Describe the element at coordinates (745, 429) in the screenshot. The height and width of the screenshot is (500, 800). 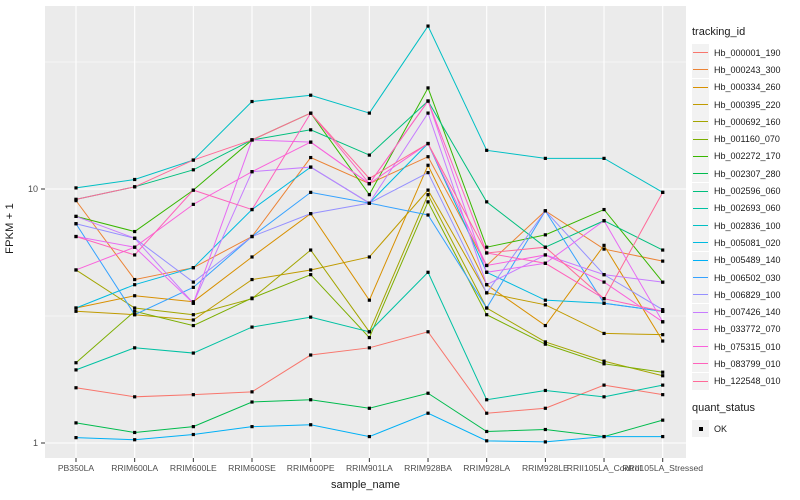
I see `legend-item-ok: OK` at that location.